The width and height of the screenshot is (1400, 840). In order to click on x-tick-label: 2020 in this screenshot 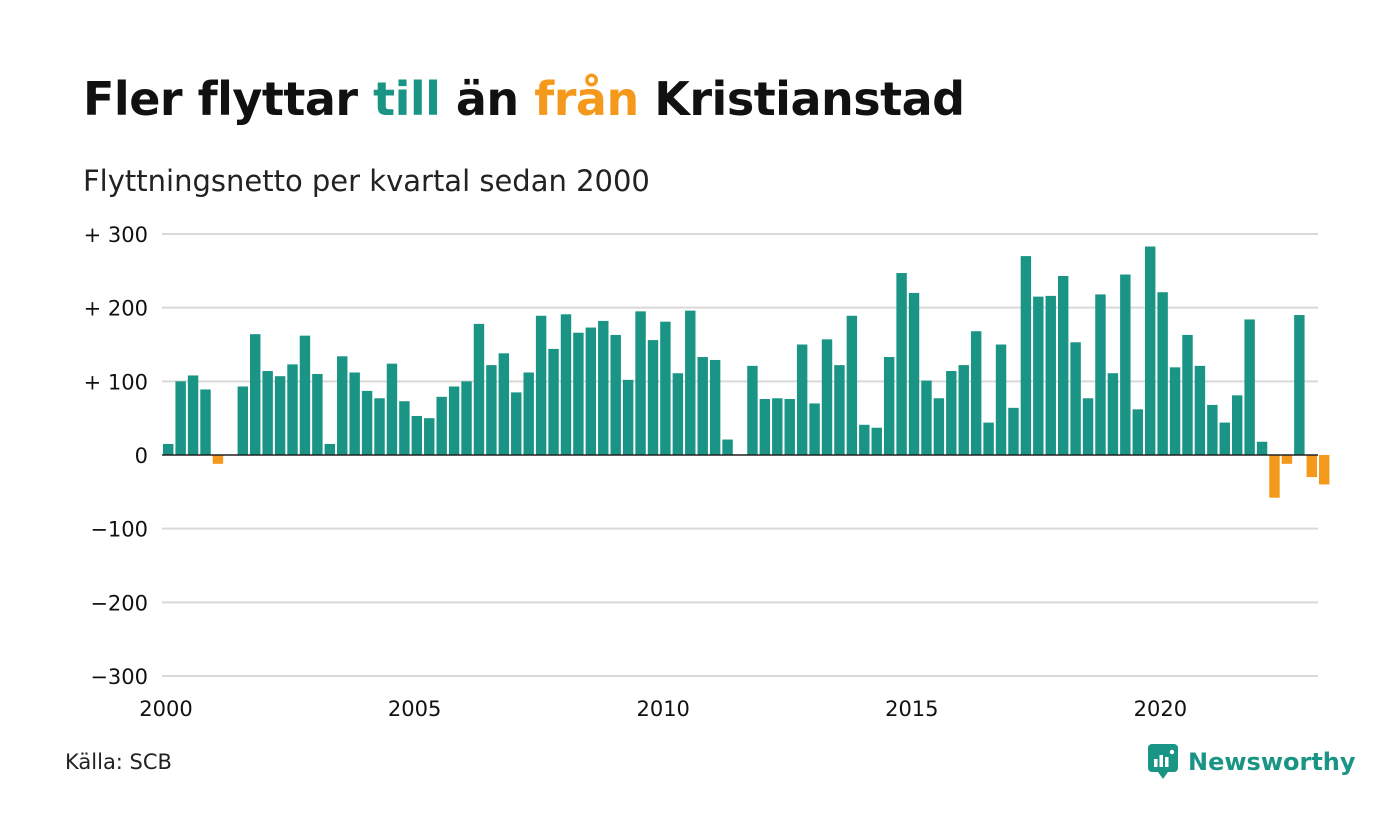, I will do `click(1160, 709)`.